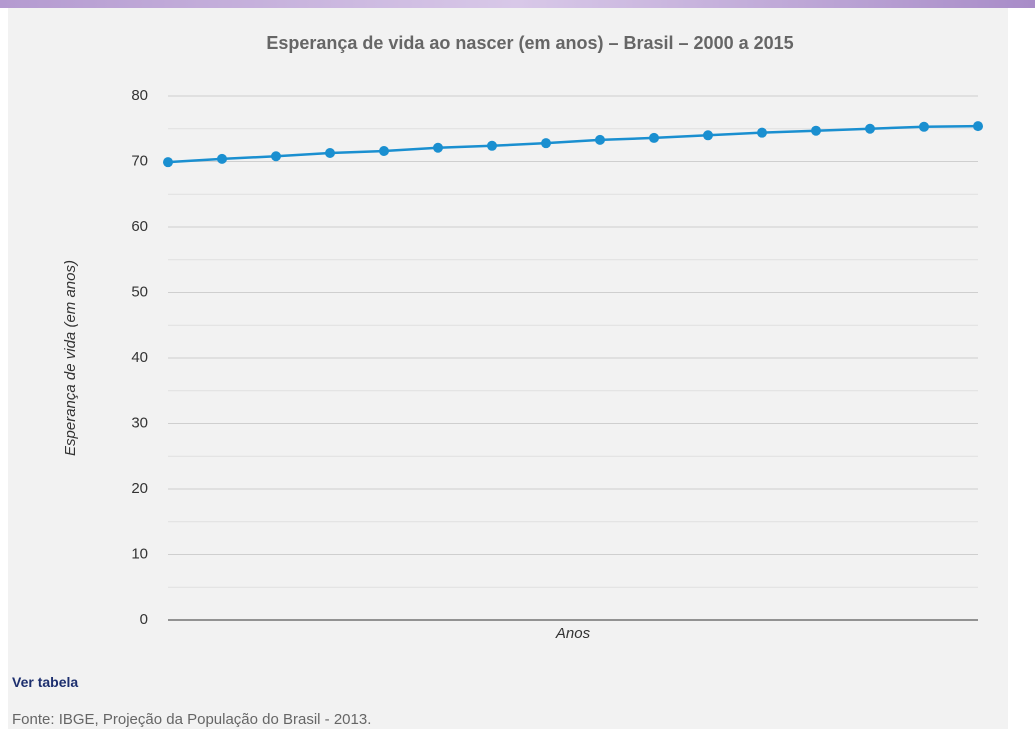 The image size is (1035, 729). What do you see at coordinates (517, 4) in the screenshot?
I see `header-band` at bounding box center [517, 4].